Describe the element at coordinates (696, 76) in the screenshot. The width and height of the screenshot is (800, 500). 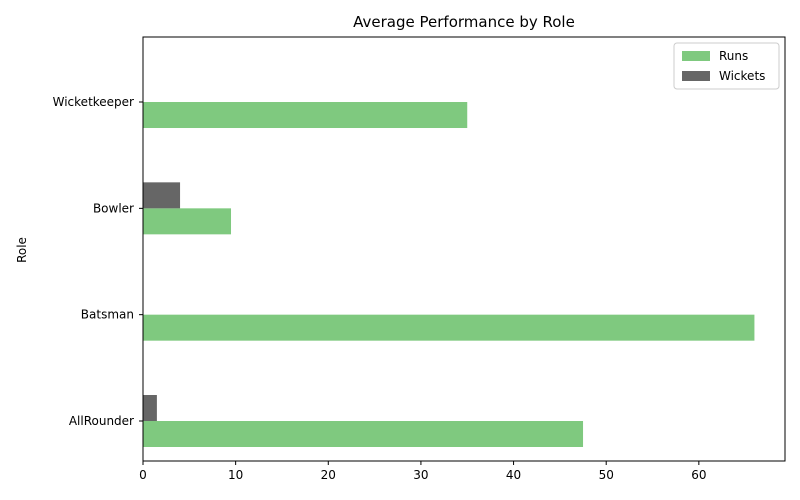
I see `legend-swatch-wickets` at that location.